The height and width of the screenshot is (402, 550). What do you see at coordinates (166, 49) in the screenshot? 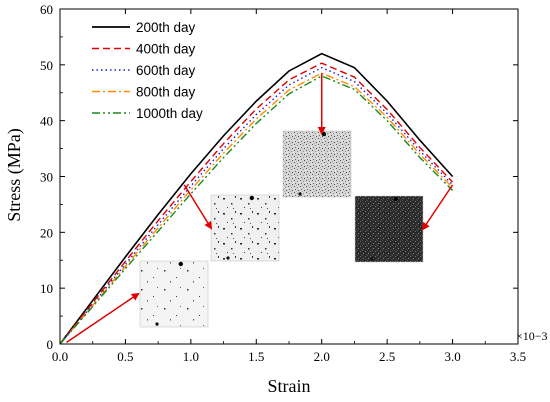
I see `legend-label: 400th day` at bounding box center [166, 49].